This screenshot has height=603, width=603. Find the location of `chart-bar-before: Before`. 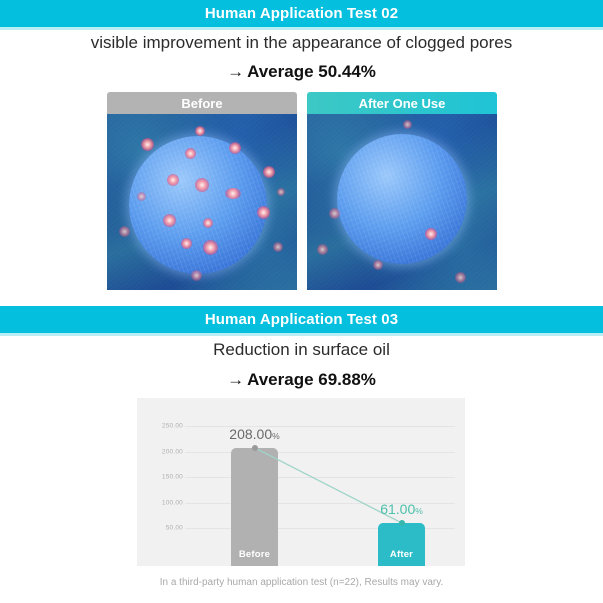

chart-bar-before: Before is located at coordinates (254, 506).